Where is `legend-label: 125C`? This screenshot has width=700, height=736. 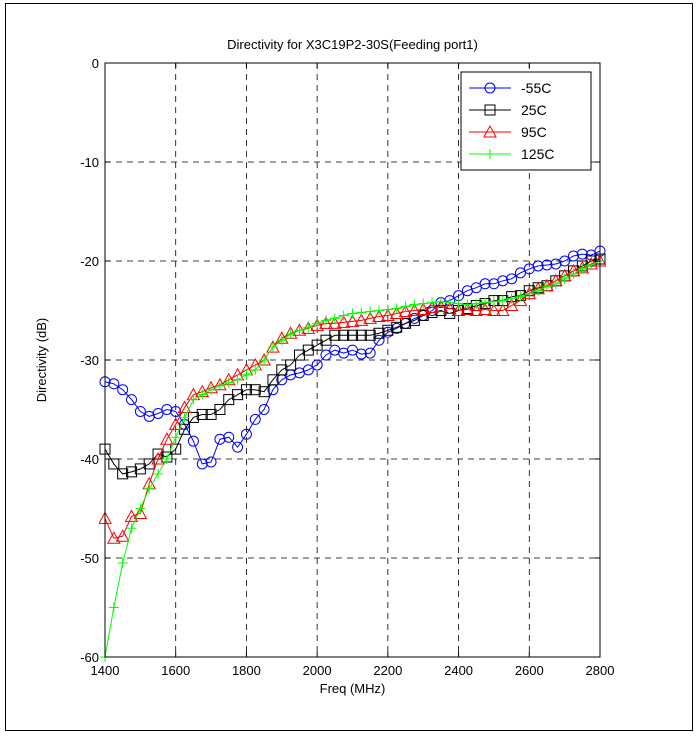
legend-label: 125C is located at coordinates (537, 154).